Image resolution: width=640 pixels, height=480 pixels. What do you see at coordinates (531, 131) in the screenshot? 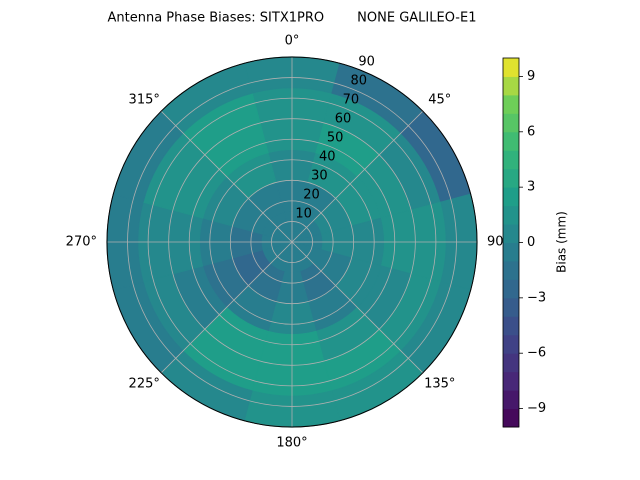
I see `colorbar-tick-label: 6` at bounding box center [531, 131].